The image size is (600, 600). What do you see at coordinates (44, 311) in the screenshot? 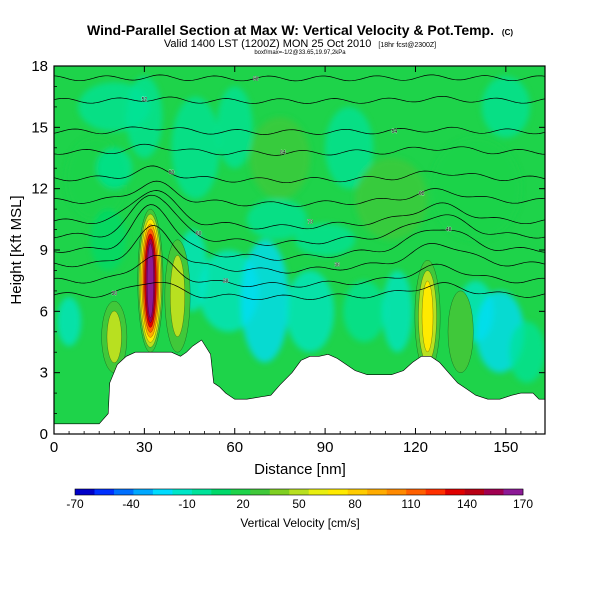
I see `y-tick-label: 6` at bounding box center [44, 311].